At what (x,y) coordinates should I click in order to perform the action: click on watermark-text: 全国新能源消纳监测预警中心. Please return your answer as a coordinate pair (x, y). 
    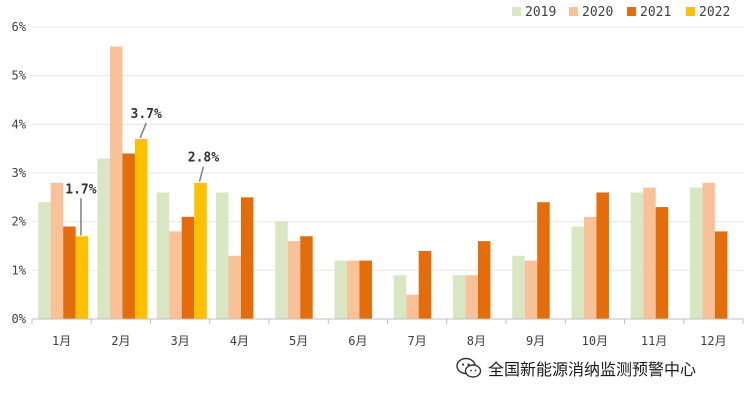
    Looking at the image, I should click on (592, 369).